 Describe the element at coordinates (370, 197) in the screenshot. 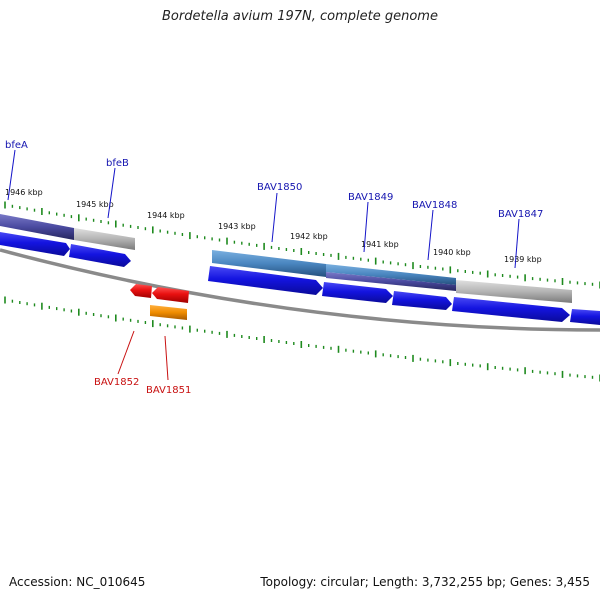

I see `gene-label-BAV1849: BAV1849` at that location.